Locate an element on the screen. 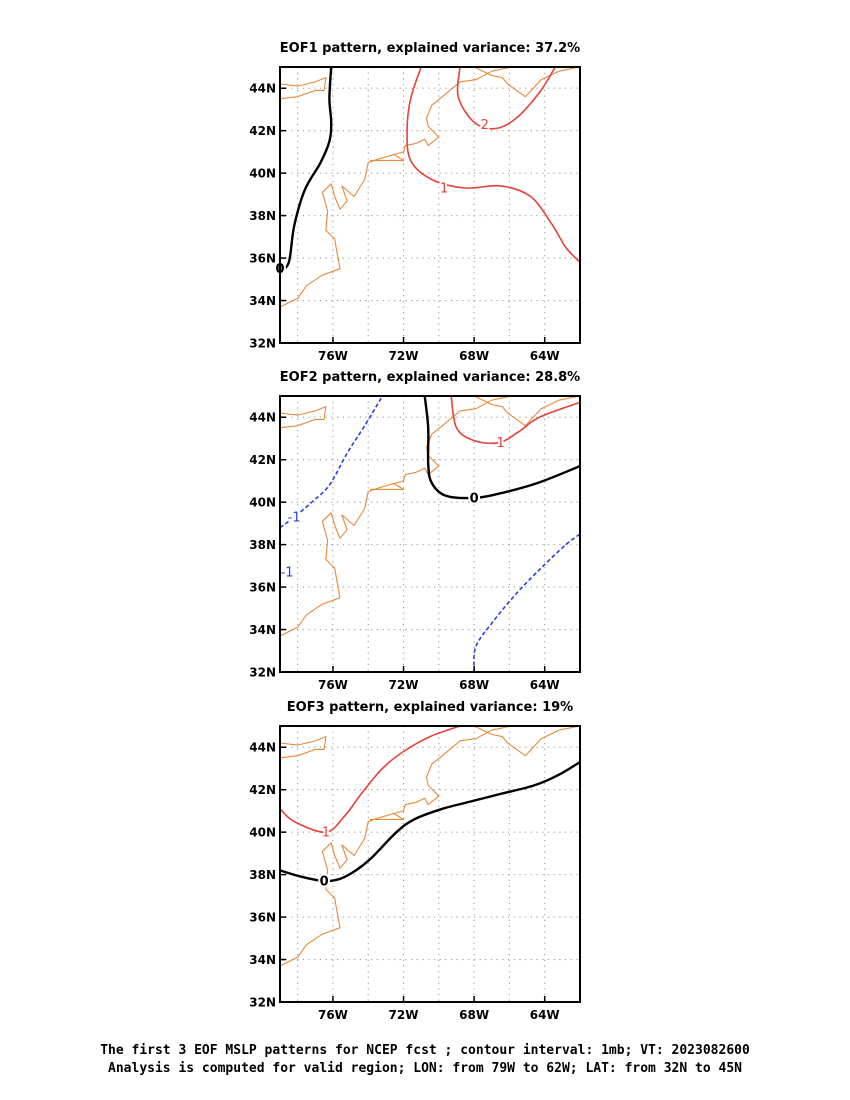 The width and height of the screenshot is (850, 1100). contour-labels: -1 -1 0 1 is located at coordinates (393, 508).